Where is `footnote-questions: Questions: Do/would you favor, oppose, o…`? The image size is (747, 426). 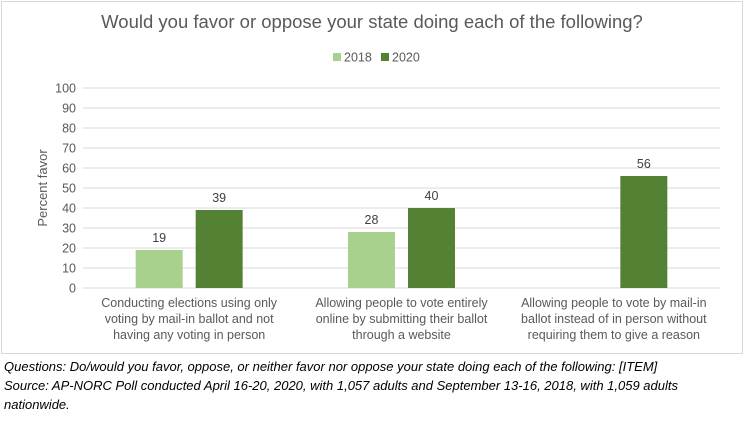 footnote-questions: Questions: Do/would you favor, oppose, o… is located at coordinates (331, 366).